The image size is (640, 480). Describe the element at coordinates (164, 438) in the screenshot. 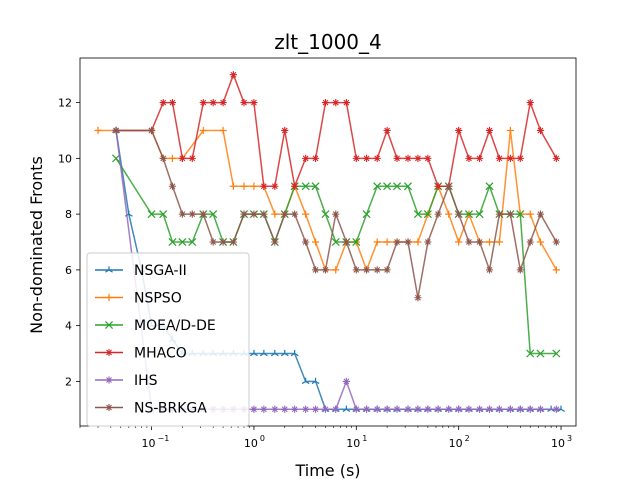

I see `x-tick-exponent: −1` at that location.